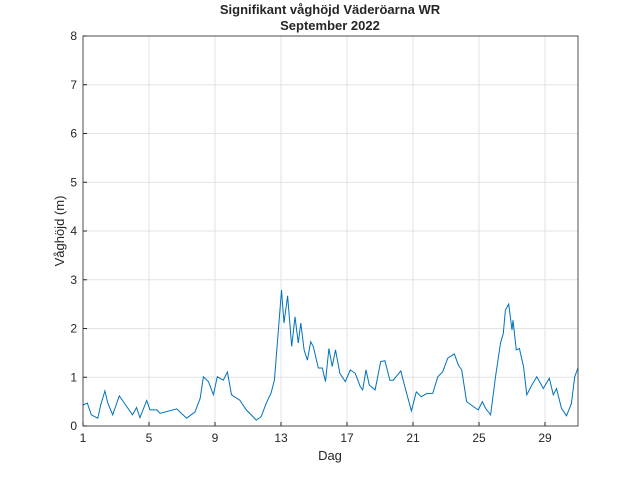 The height and width of the screenshot is (484, 639). I want to click on chart-title: Signifikant våghöjd Väderöarna WR, so click(330, 9).